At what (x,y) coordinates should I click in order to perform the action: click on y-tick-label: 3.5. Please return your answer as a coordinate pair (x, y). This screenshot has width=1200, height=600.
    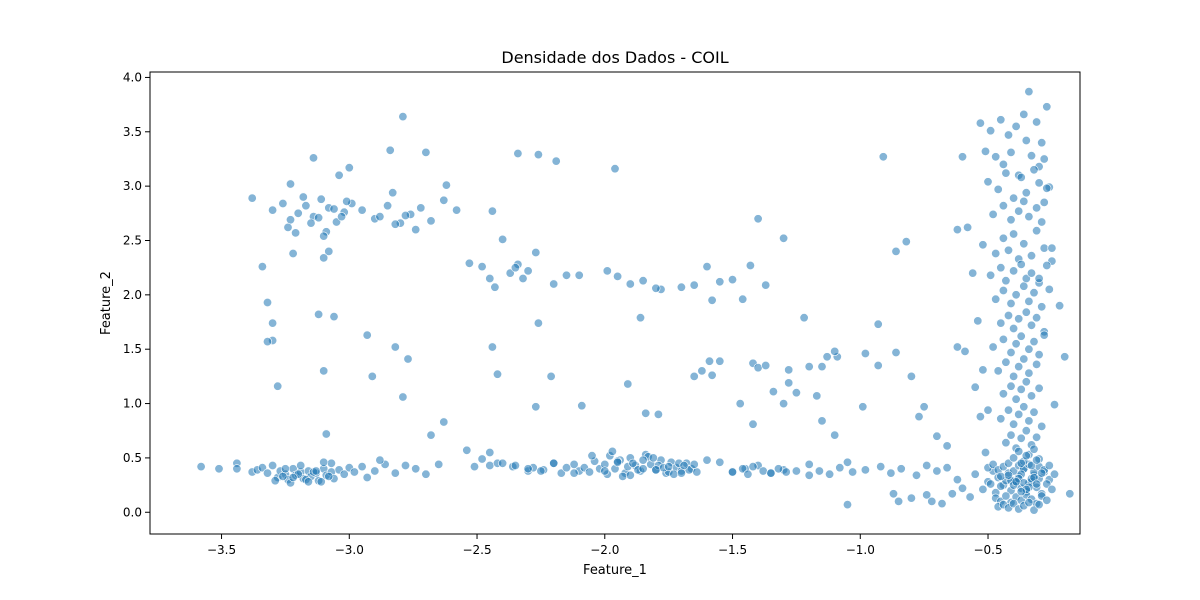
    Looking at the image, I should click on (132, 132).